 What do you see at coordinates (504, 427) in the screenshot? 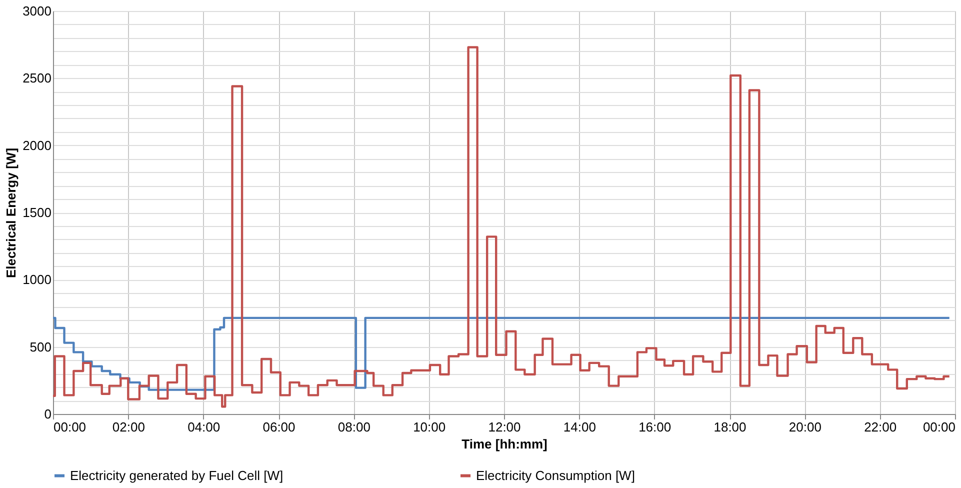
I see `x-tick-label: 12:00` at bounding box center [504, 427].